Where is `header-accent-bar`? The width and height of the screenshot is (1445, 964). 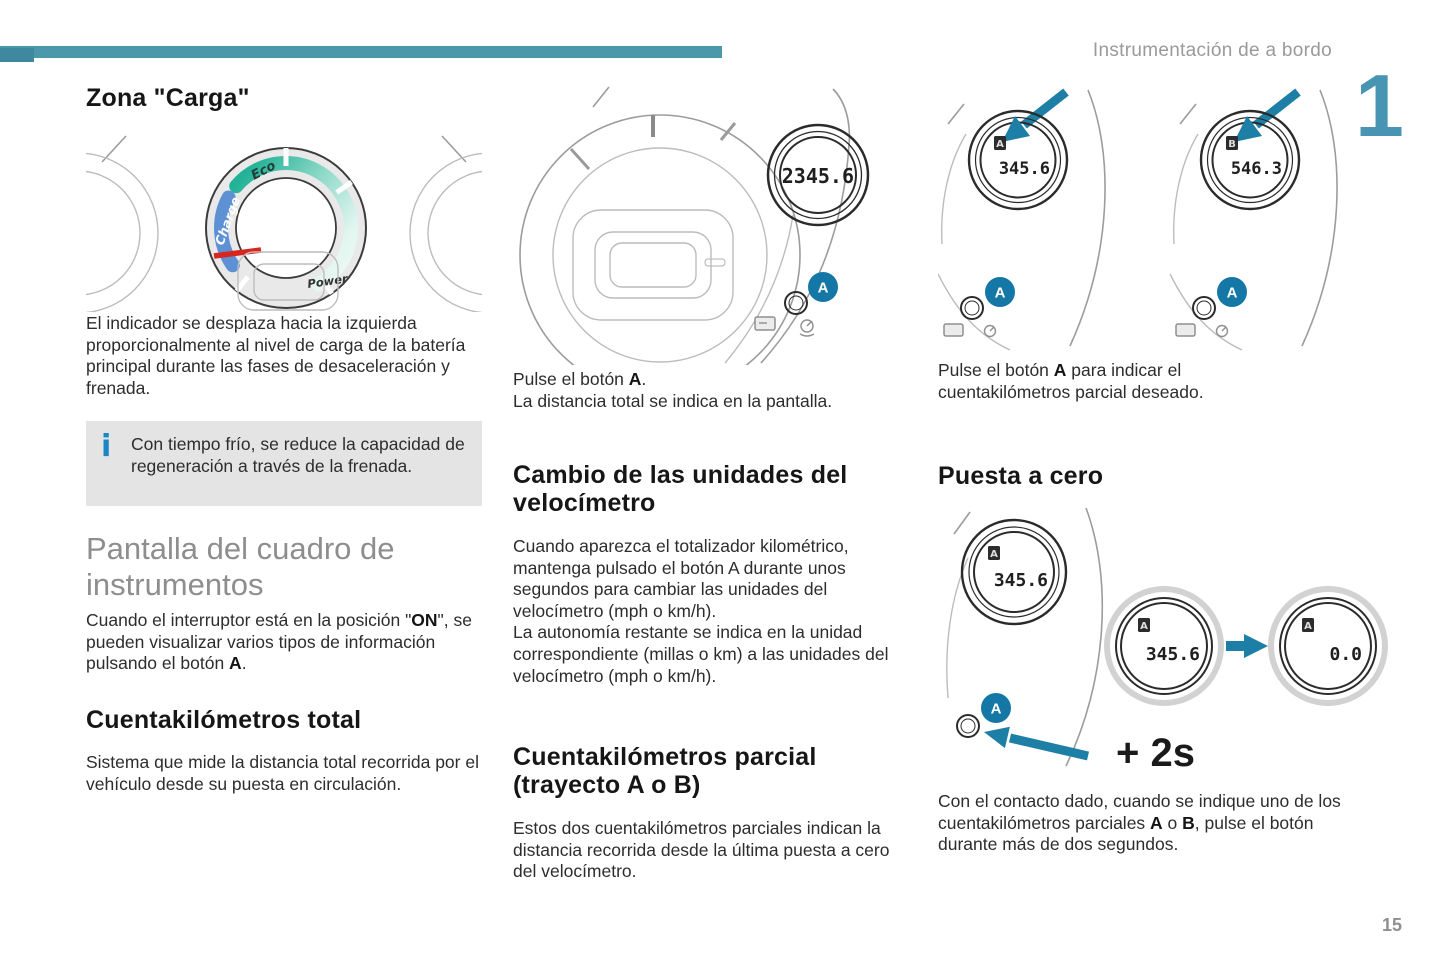
header-accent-bar is located at coordinates (361, 52).